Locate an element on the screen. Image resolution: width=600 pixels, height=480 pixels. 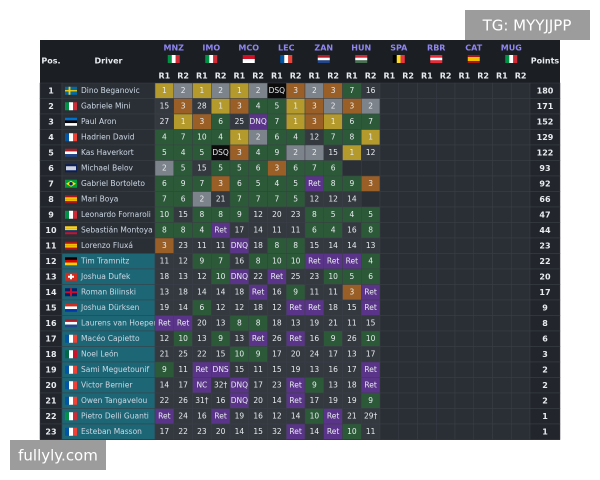
result: DNQ is located at coordinates (239, 384).